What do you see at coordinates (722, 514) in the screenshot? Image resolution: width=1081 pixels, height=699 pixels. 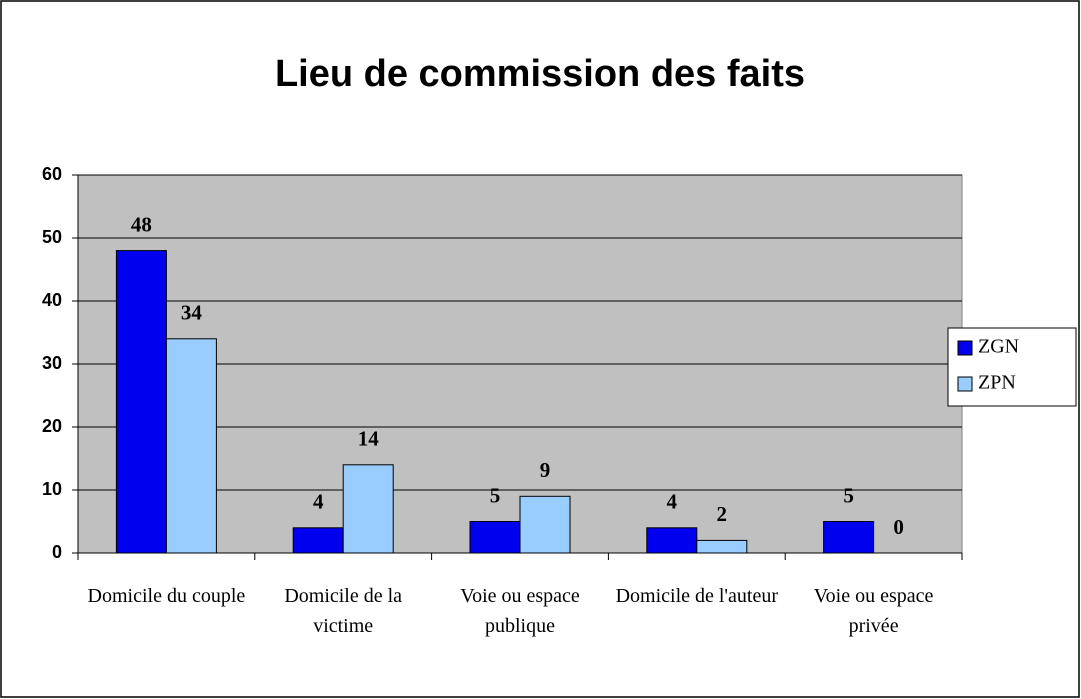 I see `data-label: 2` at bounding box center [722, 514].